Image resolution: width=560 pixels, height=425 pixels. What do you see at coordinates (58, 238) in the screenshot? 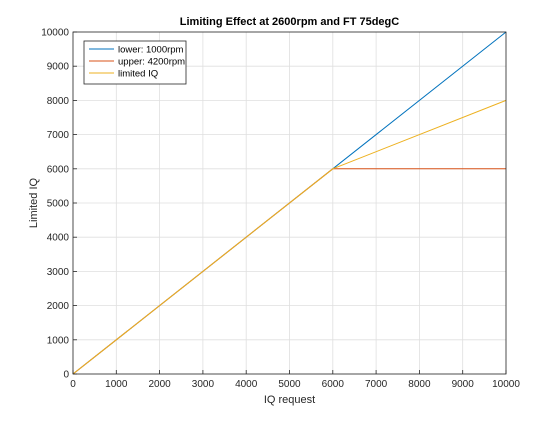
I see `y-tick-label: 4000` at bounding box center [58, 238].